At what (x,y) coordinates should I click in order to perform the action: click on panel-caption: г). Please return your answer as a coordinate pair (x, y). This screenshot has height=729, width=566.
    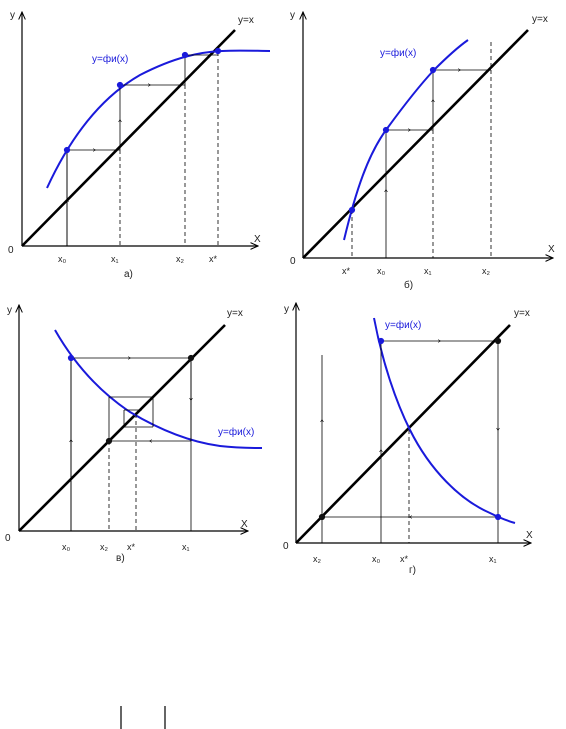
    Looking at the image, I should click on (412, 570).